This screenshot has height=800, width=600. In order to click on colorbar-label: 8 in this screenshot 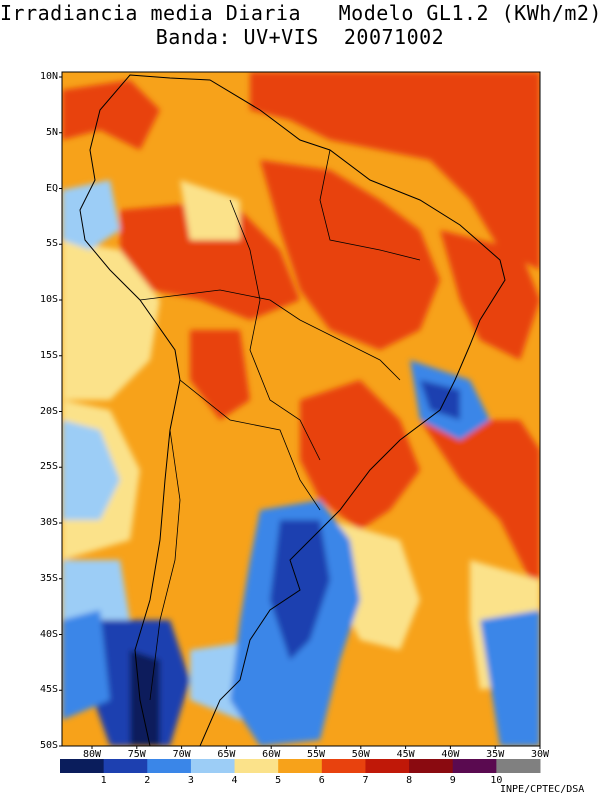, I will do `click(409, 780)`.